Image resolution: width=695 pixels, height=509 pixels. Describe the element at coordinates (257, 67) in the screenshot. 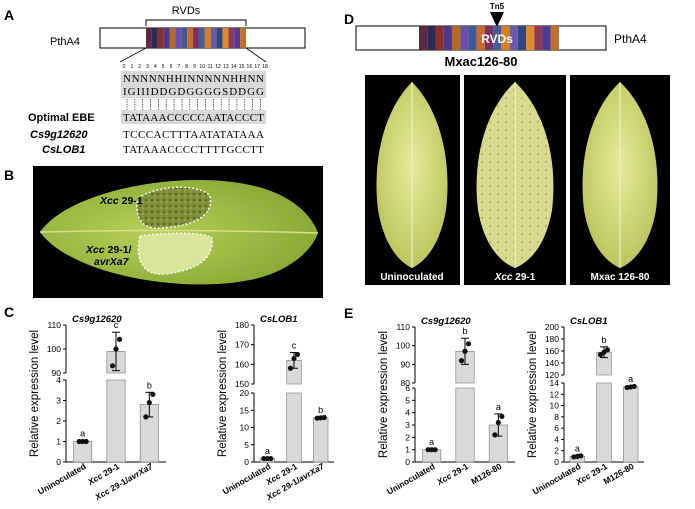

I see `position-number: 17` at that location.